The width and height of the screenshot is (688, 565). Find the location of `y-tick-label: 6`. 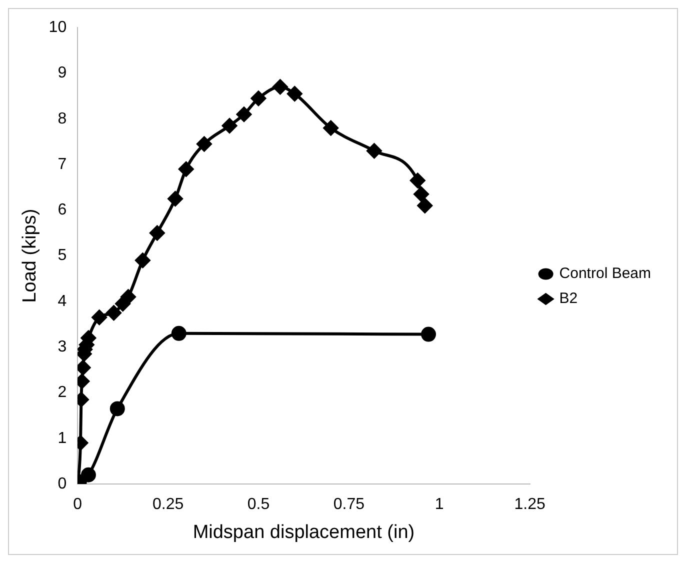

y-tick-label: 6 is located at coordinates (62, 210).